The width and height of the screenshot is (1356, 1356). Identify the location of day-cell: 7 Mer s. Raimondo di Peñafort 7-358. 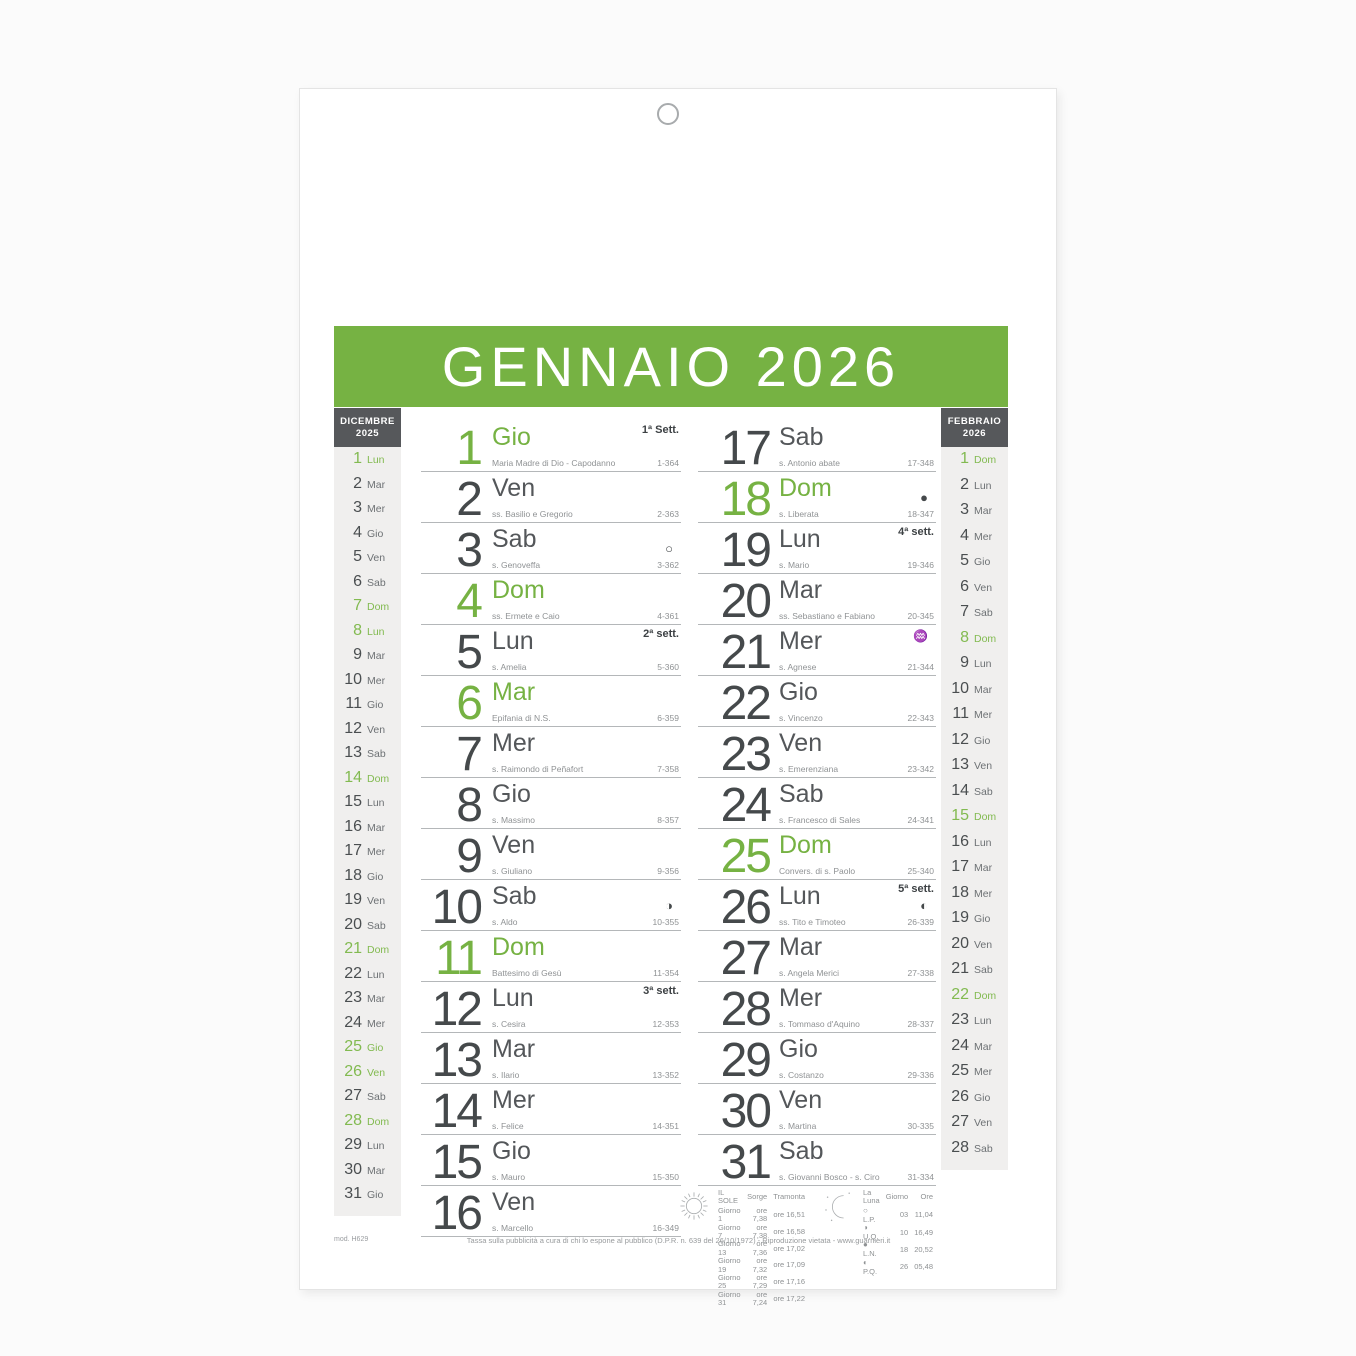
(551, 752).